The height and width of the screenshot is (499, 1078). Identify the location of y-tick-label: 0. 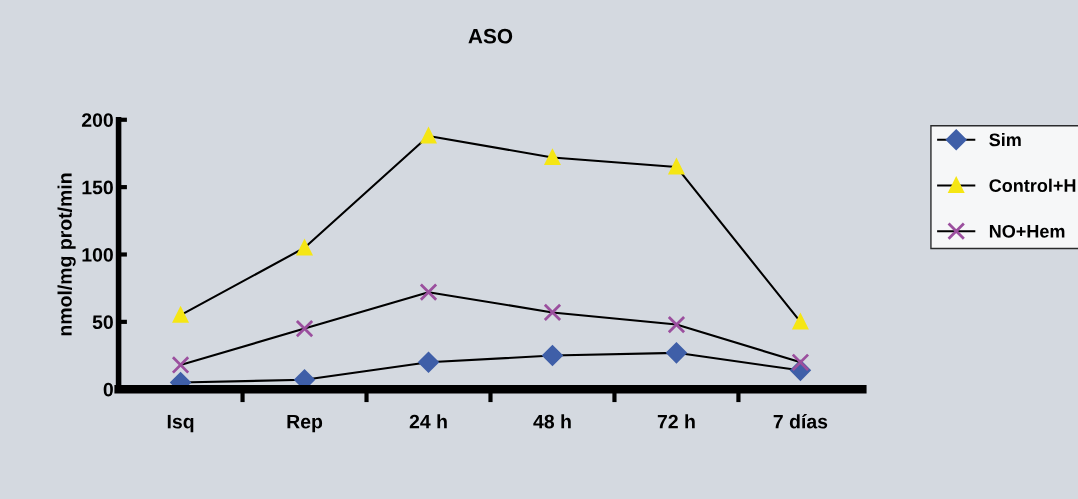
(108, 389).